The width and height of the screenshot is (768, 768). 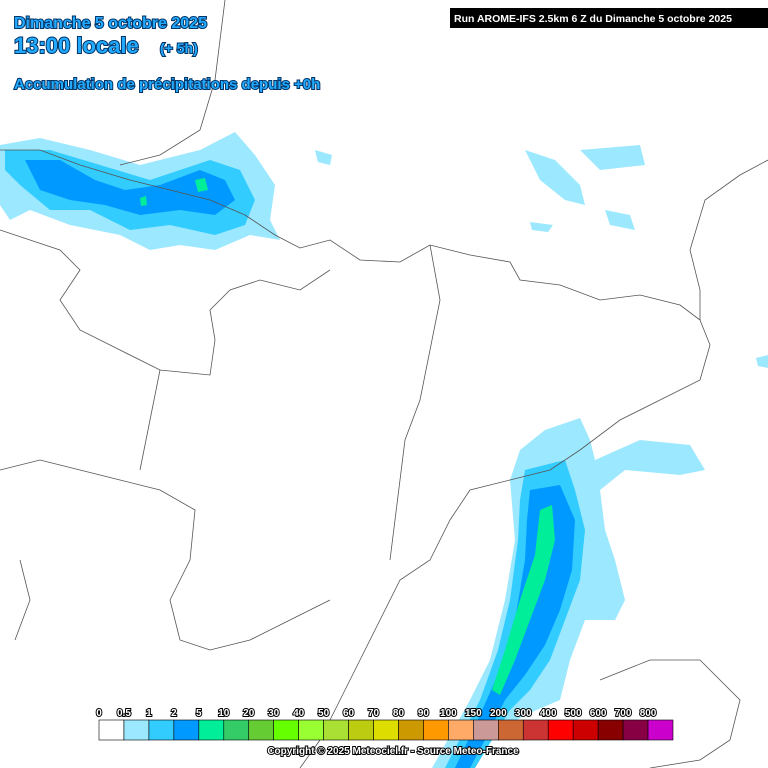 I want to click on legend-label: 150, so click(x=473, y=713).